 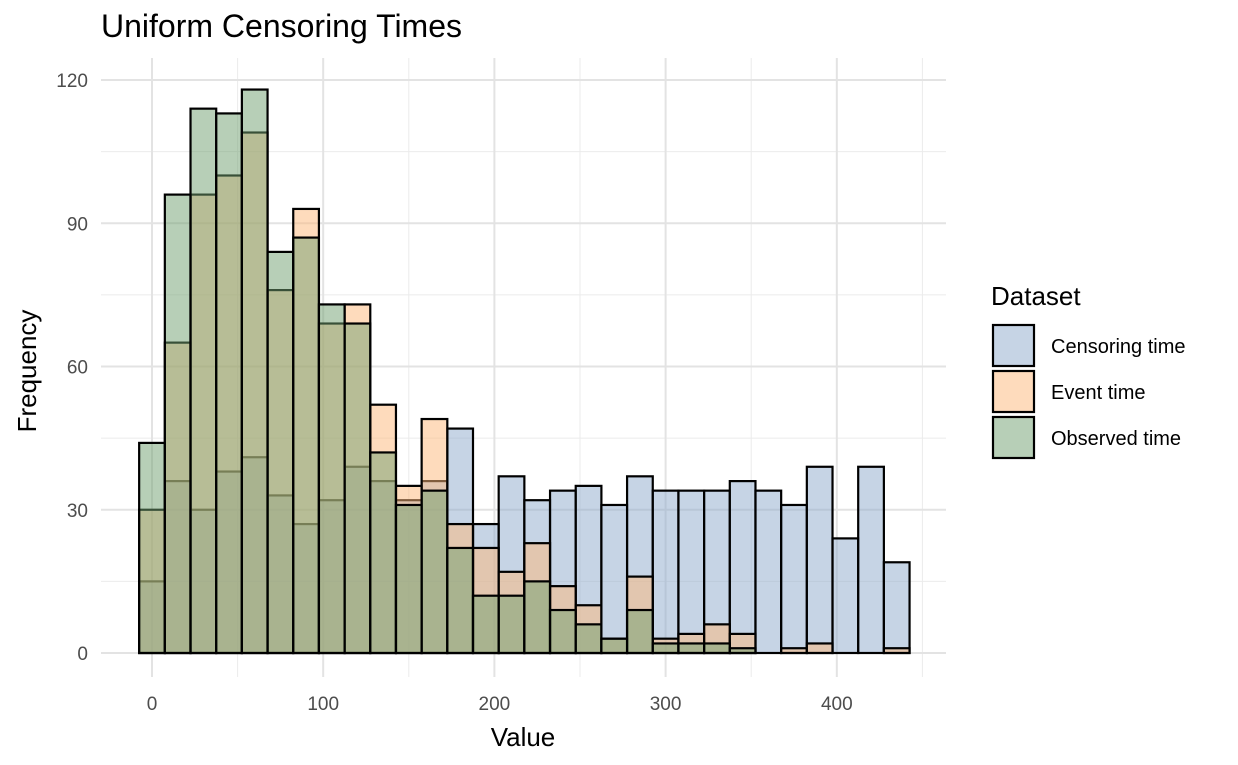 I want to click on chart-title: Uniform Censoring Times, so click(x=281, y=26).